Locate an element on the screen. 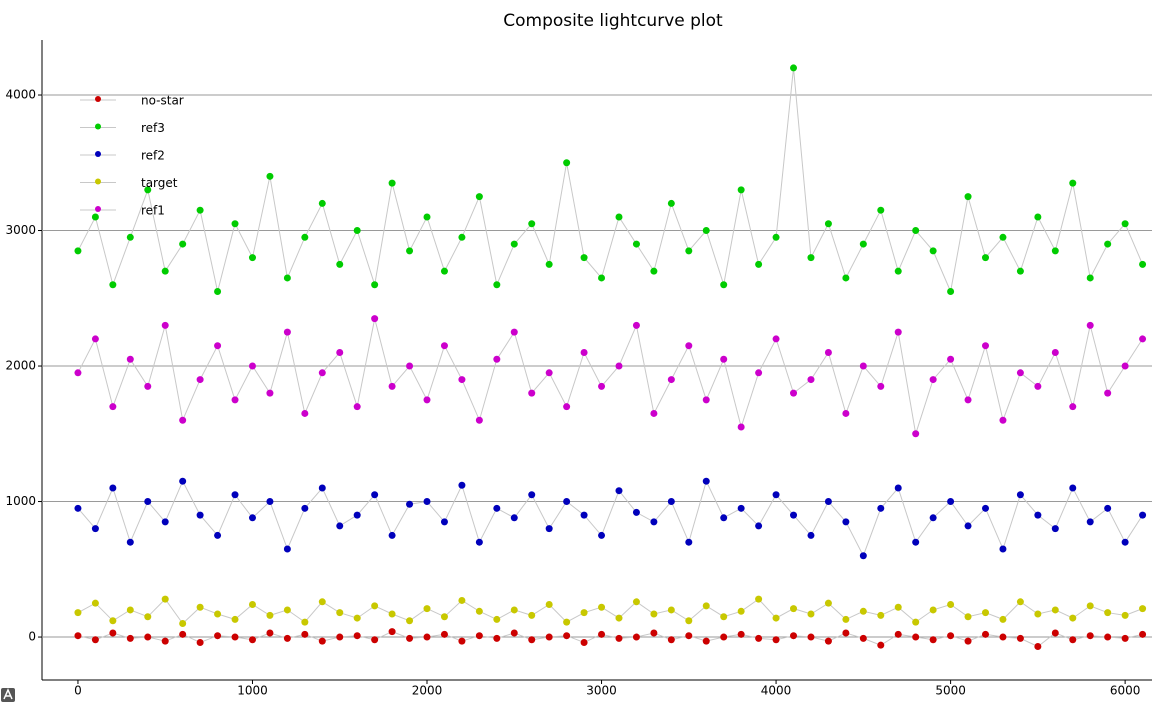  legend-marker is located at coordinates (98, 126).